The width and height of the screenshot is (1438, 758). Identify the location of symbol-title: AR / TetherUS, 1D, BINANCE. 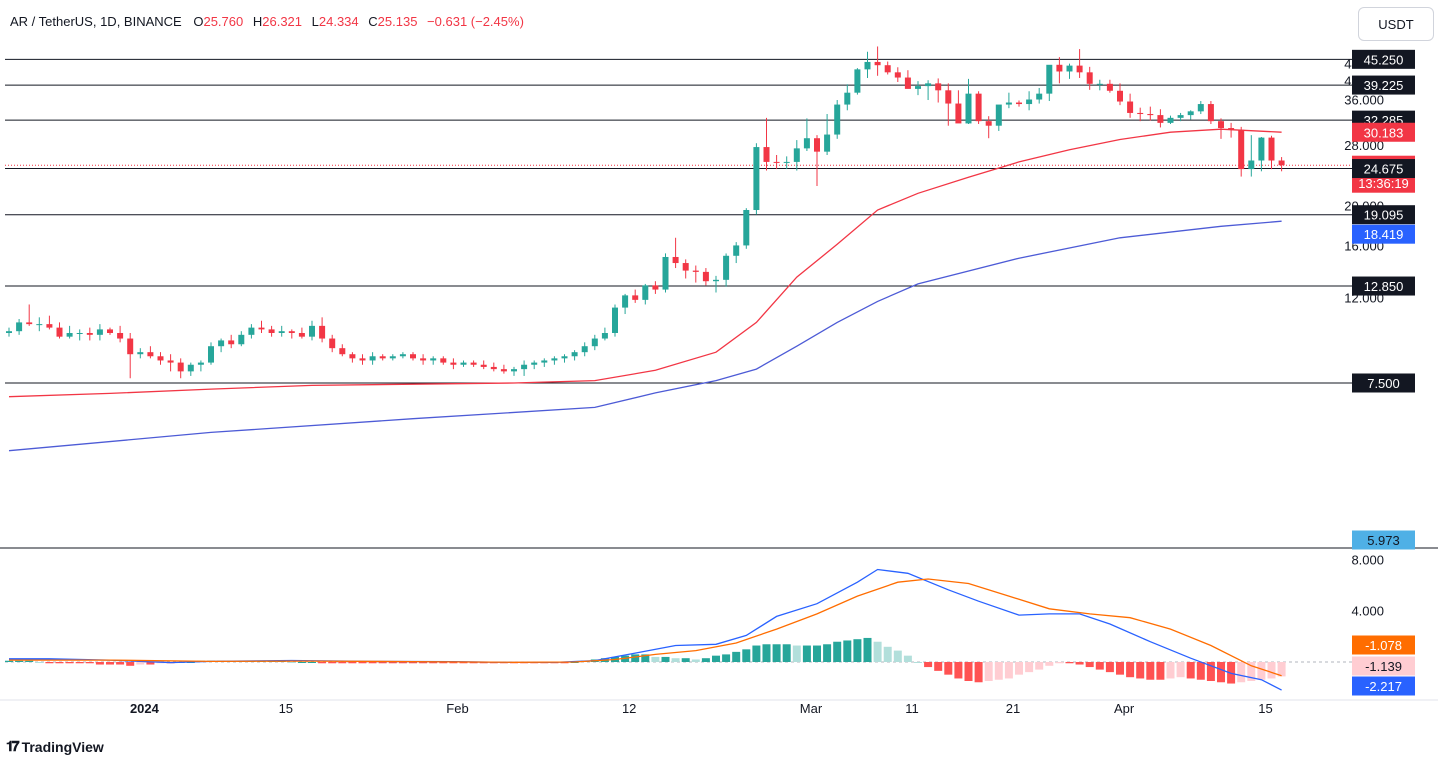
(96, 21).